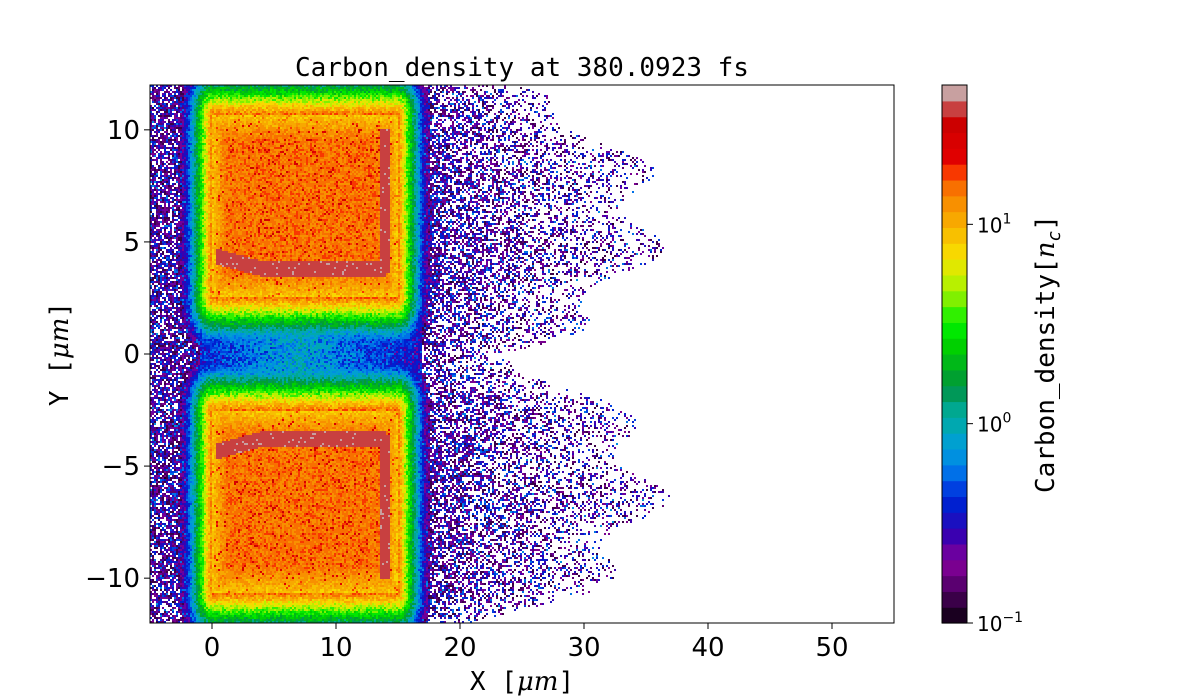  I want to click on colorbar-label: Carbon_density[nc], so click(1048, 354).